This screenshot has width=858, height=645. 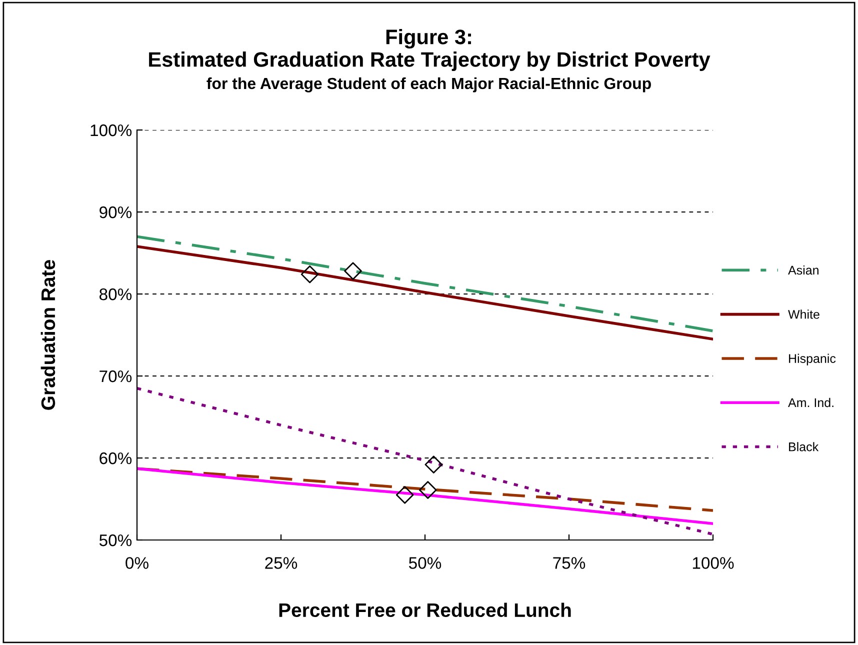 I want to click on chart-title: Figure 3: Estimated Graduation Rate Trajectory by District Poverty, so click(x=429, y=50).